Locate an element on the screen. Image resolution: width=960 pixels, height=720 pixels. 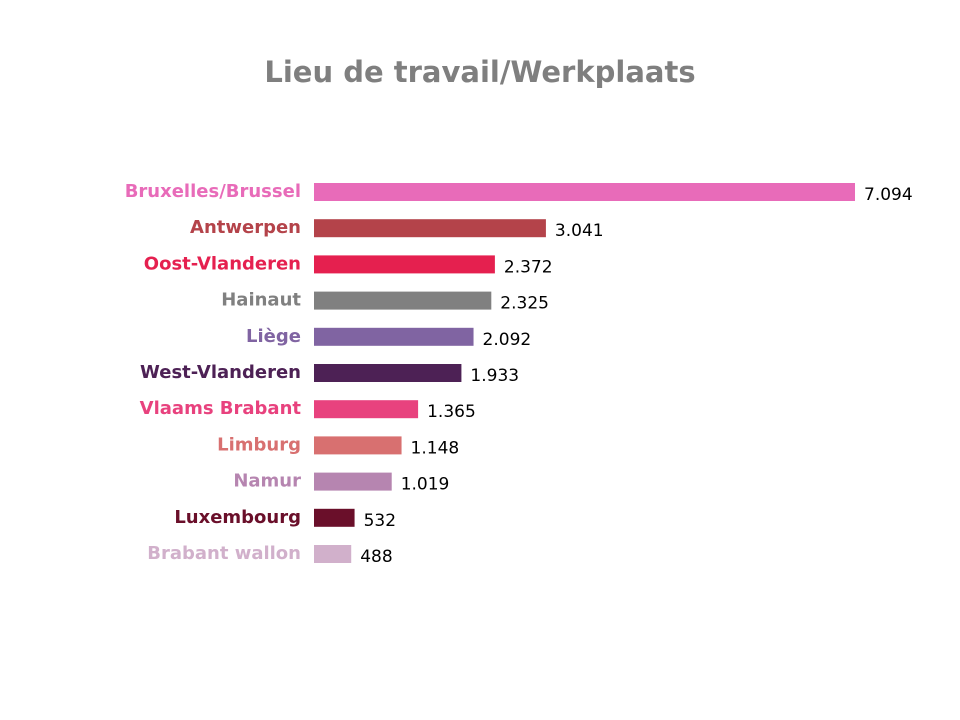
category-label-west-vlanderen: West-Vlanderen is located at coordinates (220, 372).